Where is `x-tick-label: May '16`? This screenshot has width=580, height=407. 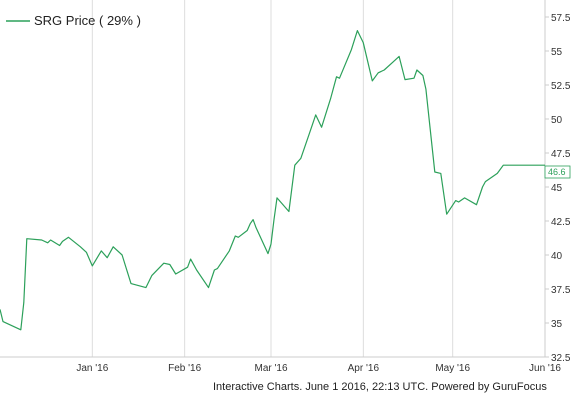 x-tick-label: May '16 is located at coordinates (452, 368).